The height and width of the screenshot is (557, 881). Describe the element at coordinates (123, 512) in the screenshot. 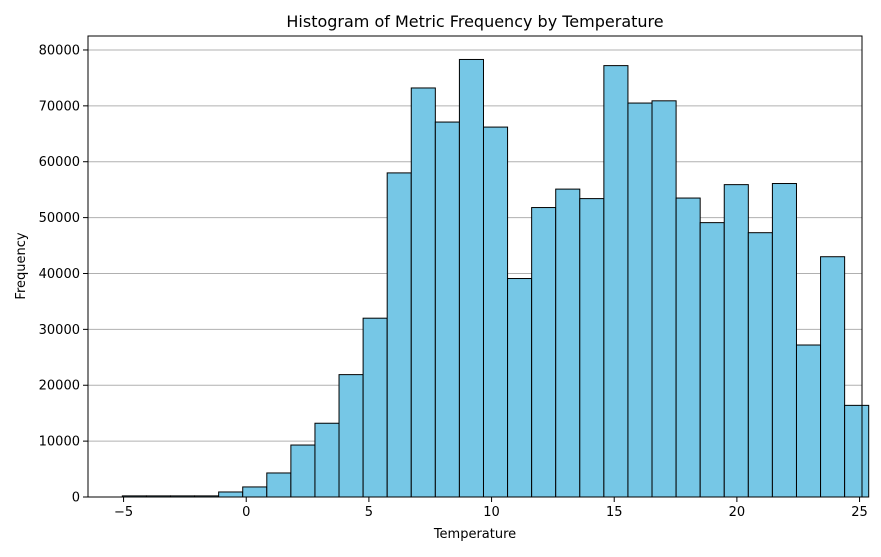

I see `x-tick-label: −5` at that location.